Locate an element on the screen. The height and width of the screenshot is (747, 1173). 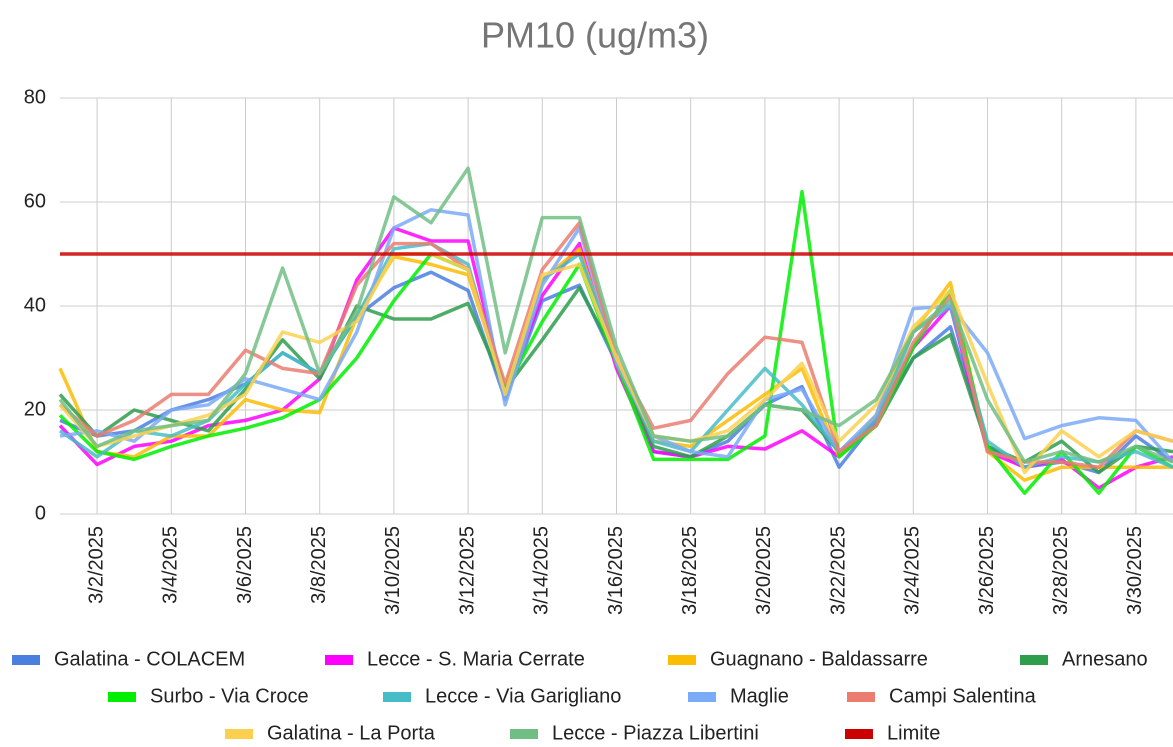
x-tick-label: 3/12/2025 is located at coordinates (467, 570).